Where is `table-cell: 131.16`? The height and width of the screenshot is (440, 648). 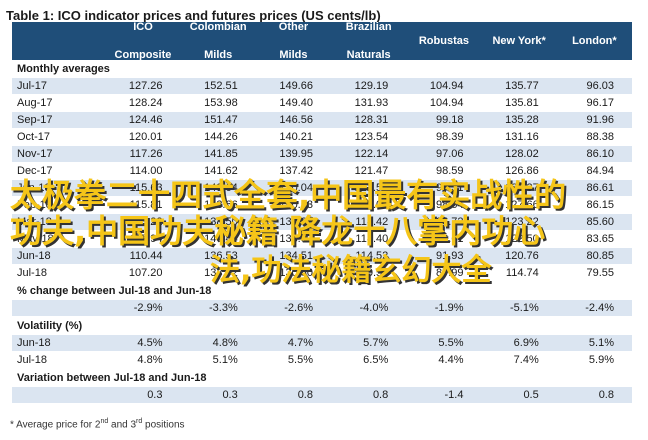 table-cell: 131.16 is located at coordinates (522, 137).